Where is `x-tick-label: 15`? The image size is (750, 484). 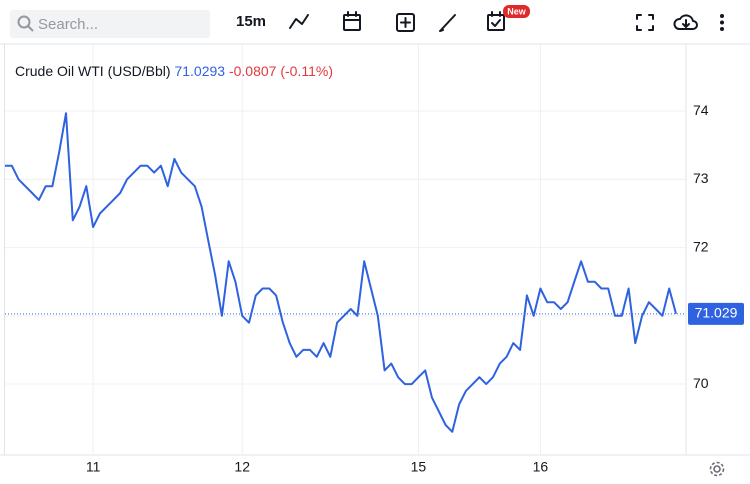
x-tick-label: 15 is located at coordinates (419, 467).